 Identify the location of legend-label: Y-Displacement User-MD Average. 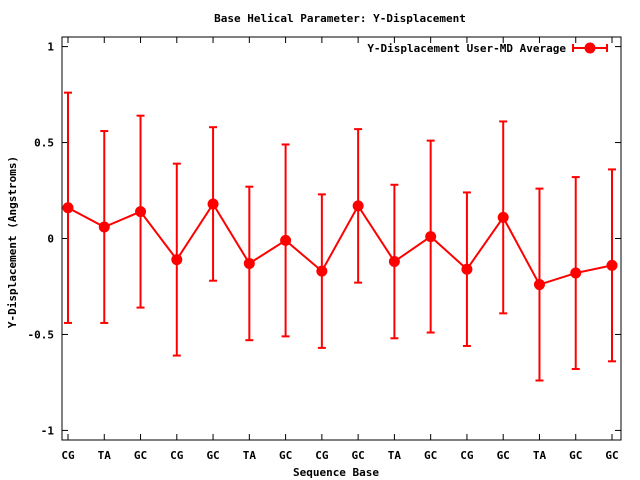
(466, 48).